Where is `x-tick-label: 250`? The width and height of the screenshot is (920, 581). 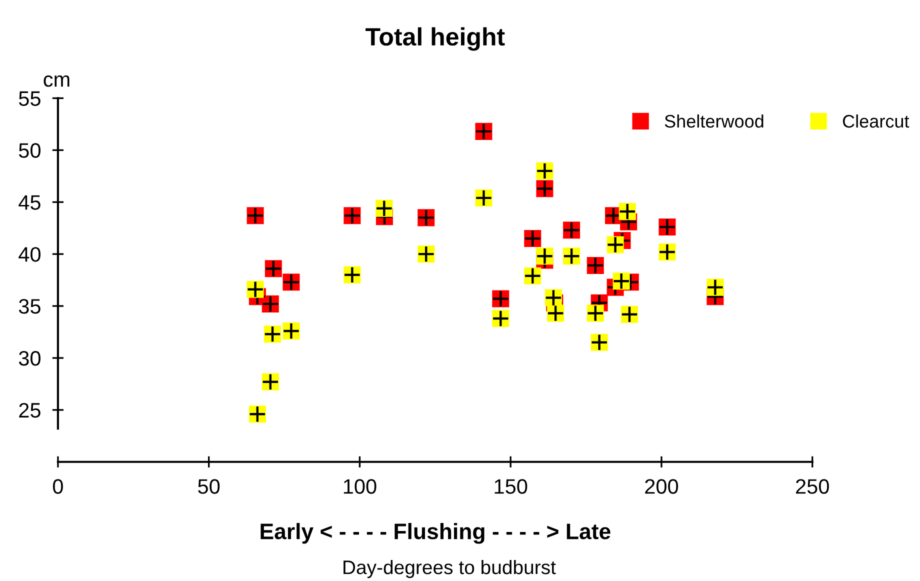 x-tick-label: 250 is located at coordinates (812, 486).